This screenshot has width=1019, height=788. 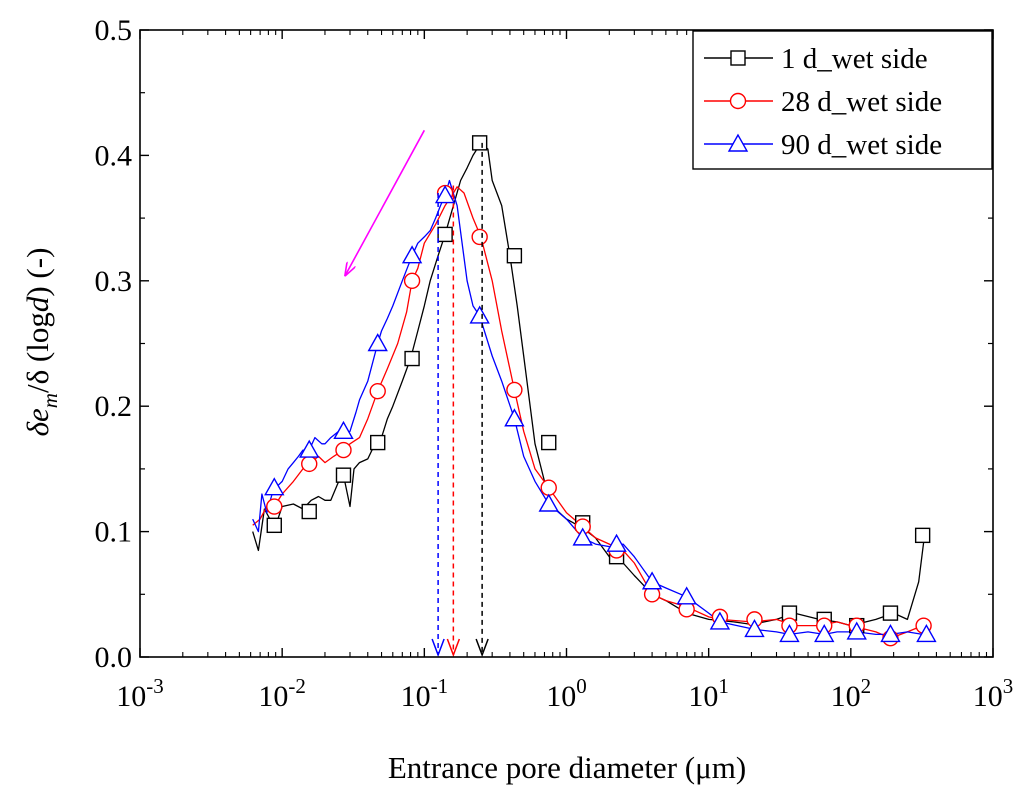 I want to click on legend-label: 1 d_wet side, so click(x=854, y=59).